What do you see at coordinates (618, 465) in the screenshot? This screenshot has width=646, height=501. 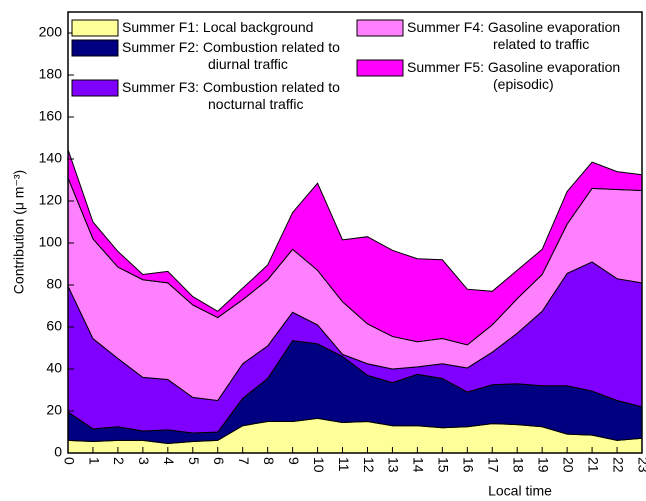 I see `x-tick-label: 22` at bounding box center [618, 465].